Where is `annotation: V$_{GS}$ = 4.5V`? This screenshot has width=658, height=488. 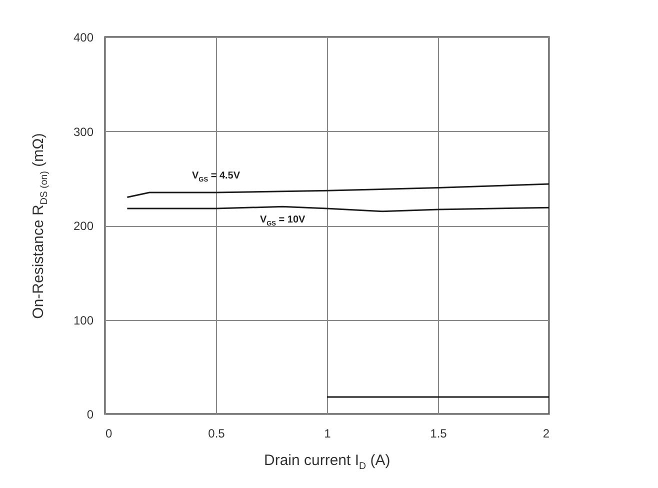 annotation: V$_{GS}$ = 4.5V is located at coordinates (216, 176).